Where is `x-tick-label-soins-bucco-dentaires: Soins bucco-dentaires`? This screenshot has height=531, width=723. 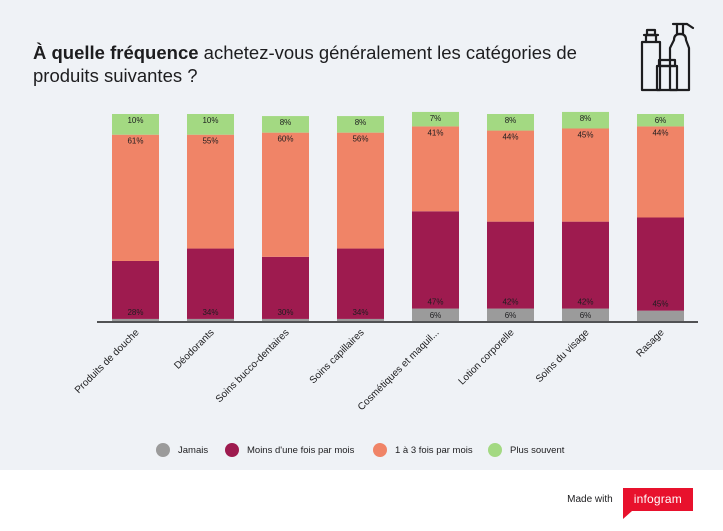
x-tick-label-soins-bucco-dentaires: Soins bucco-dentaires is located at coordinates (253, 366).